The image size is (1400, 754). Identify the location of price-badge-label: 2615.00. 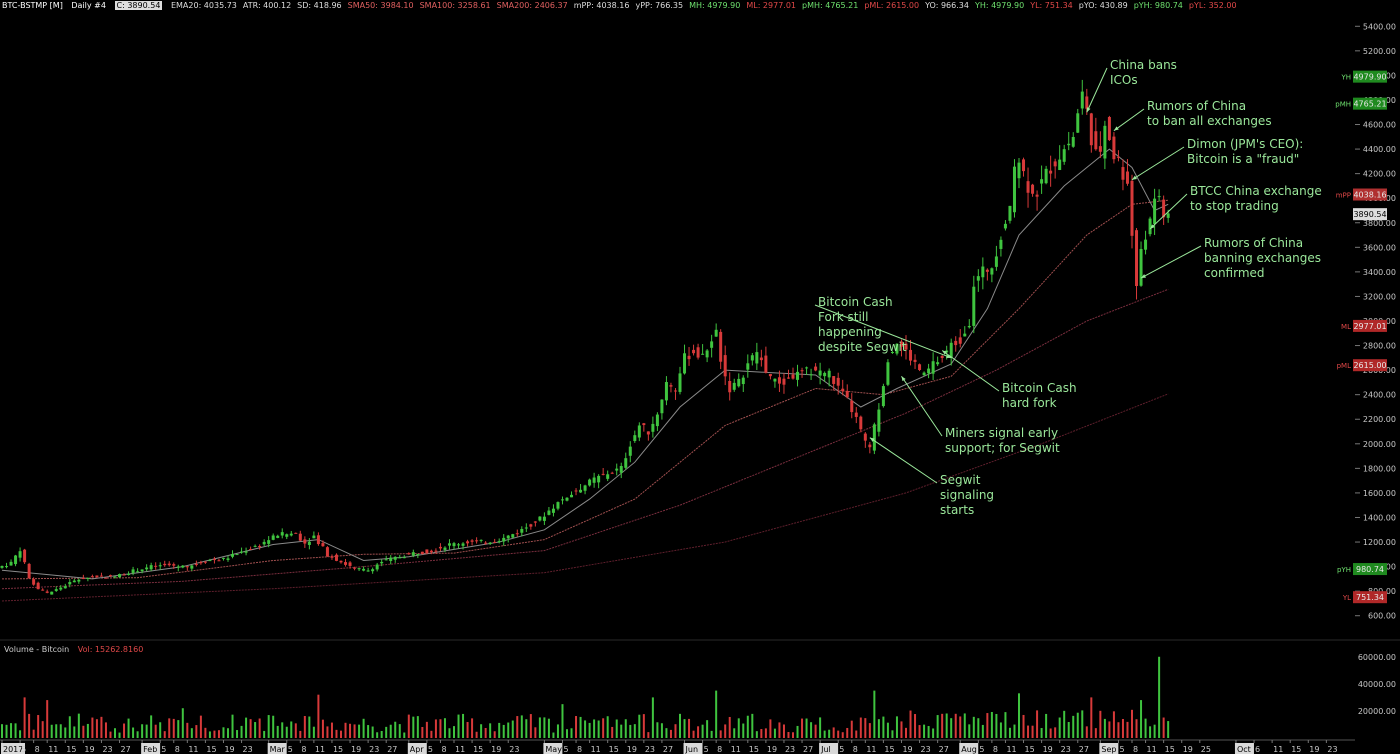
(1369, 365).